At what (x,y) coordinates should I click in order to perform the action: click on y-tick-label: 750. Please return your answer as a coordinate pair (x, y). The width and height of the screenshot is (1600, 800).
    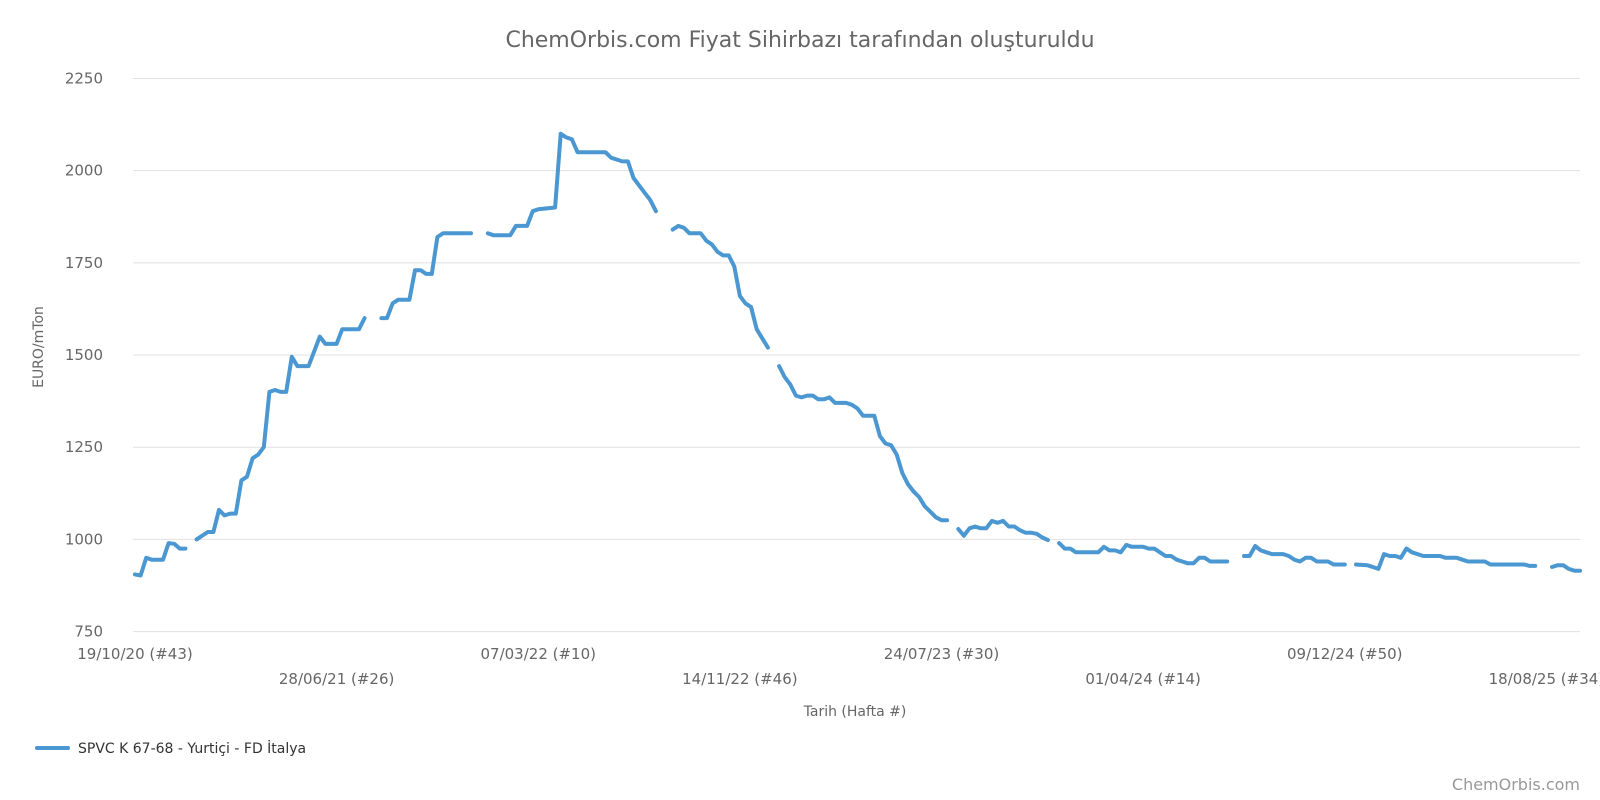
    Looking at the image, I should click on (88, 632).